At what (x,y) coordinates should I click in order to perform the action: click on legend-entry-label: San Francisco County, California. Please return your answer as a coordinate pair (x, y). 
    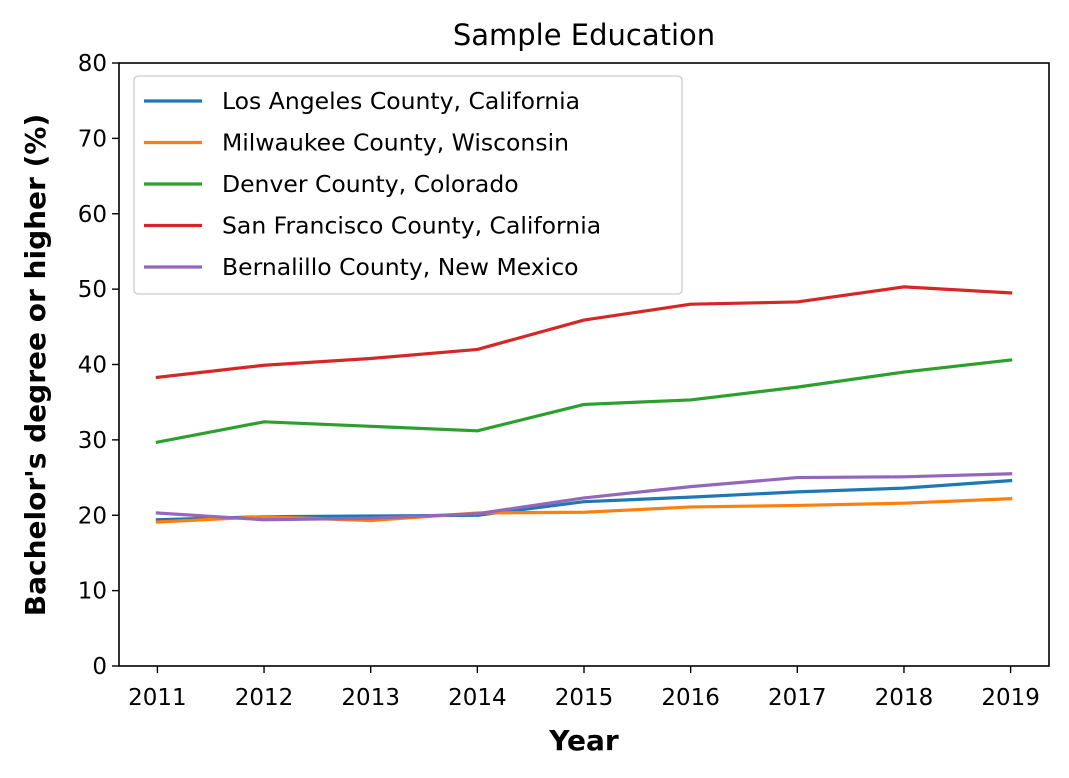
    Looking at the image, I should click on (411, 226).